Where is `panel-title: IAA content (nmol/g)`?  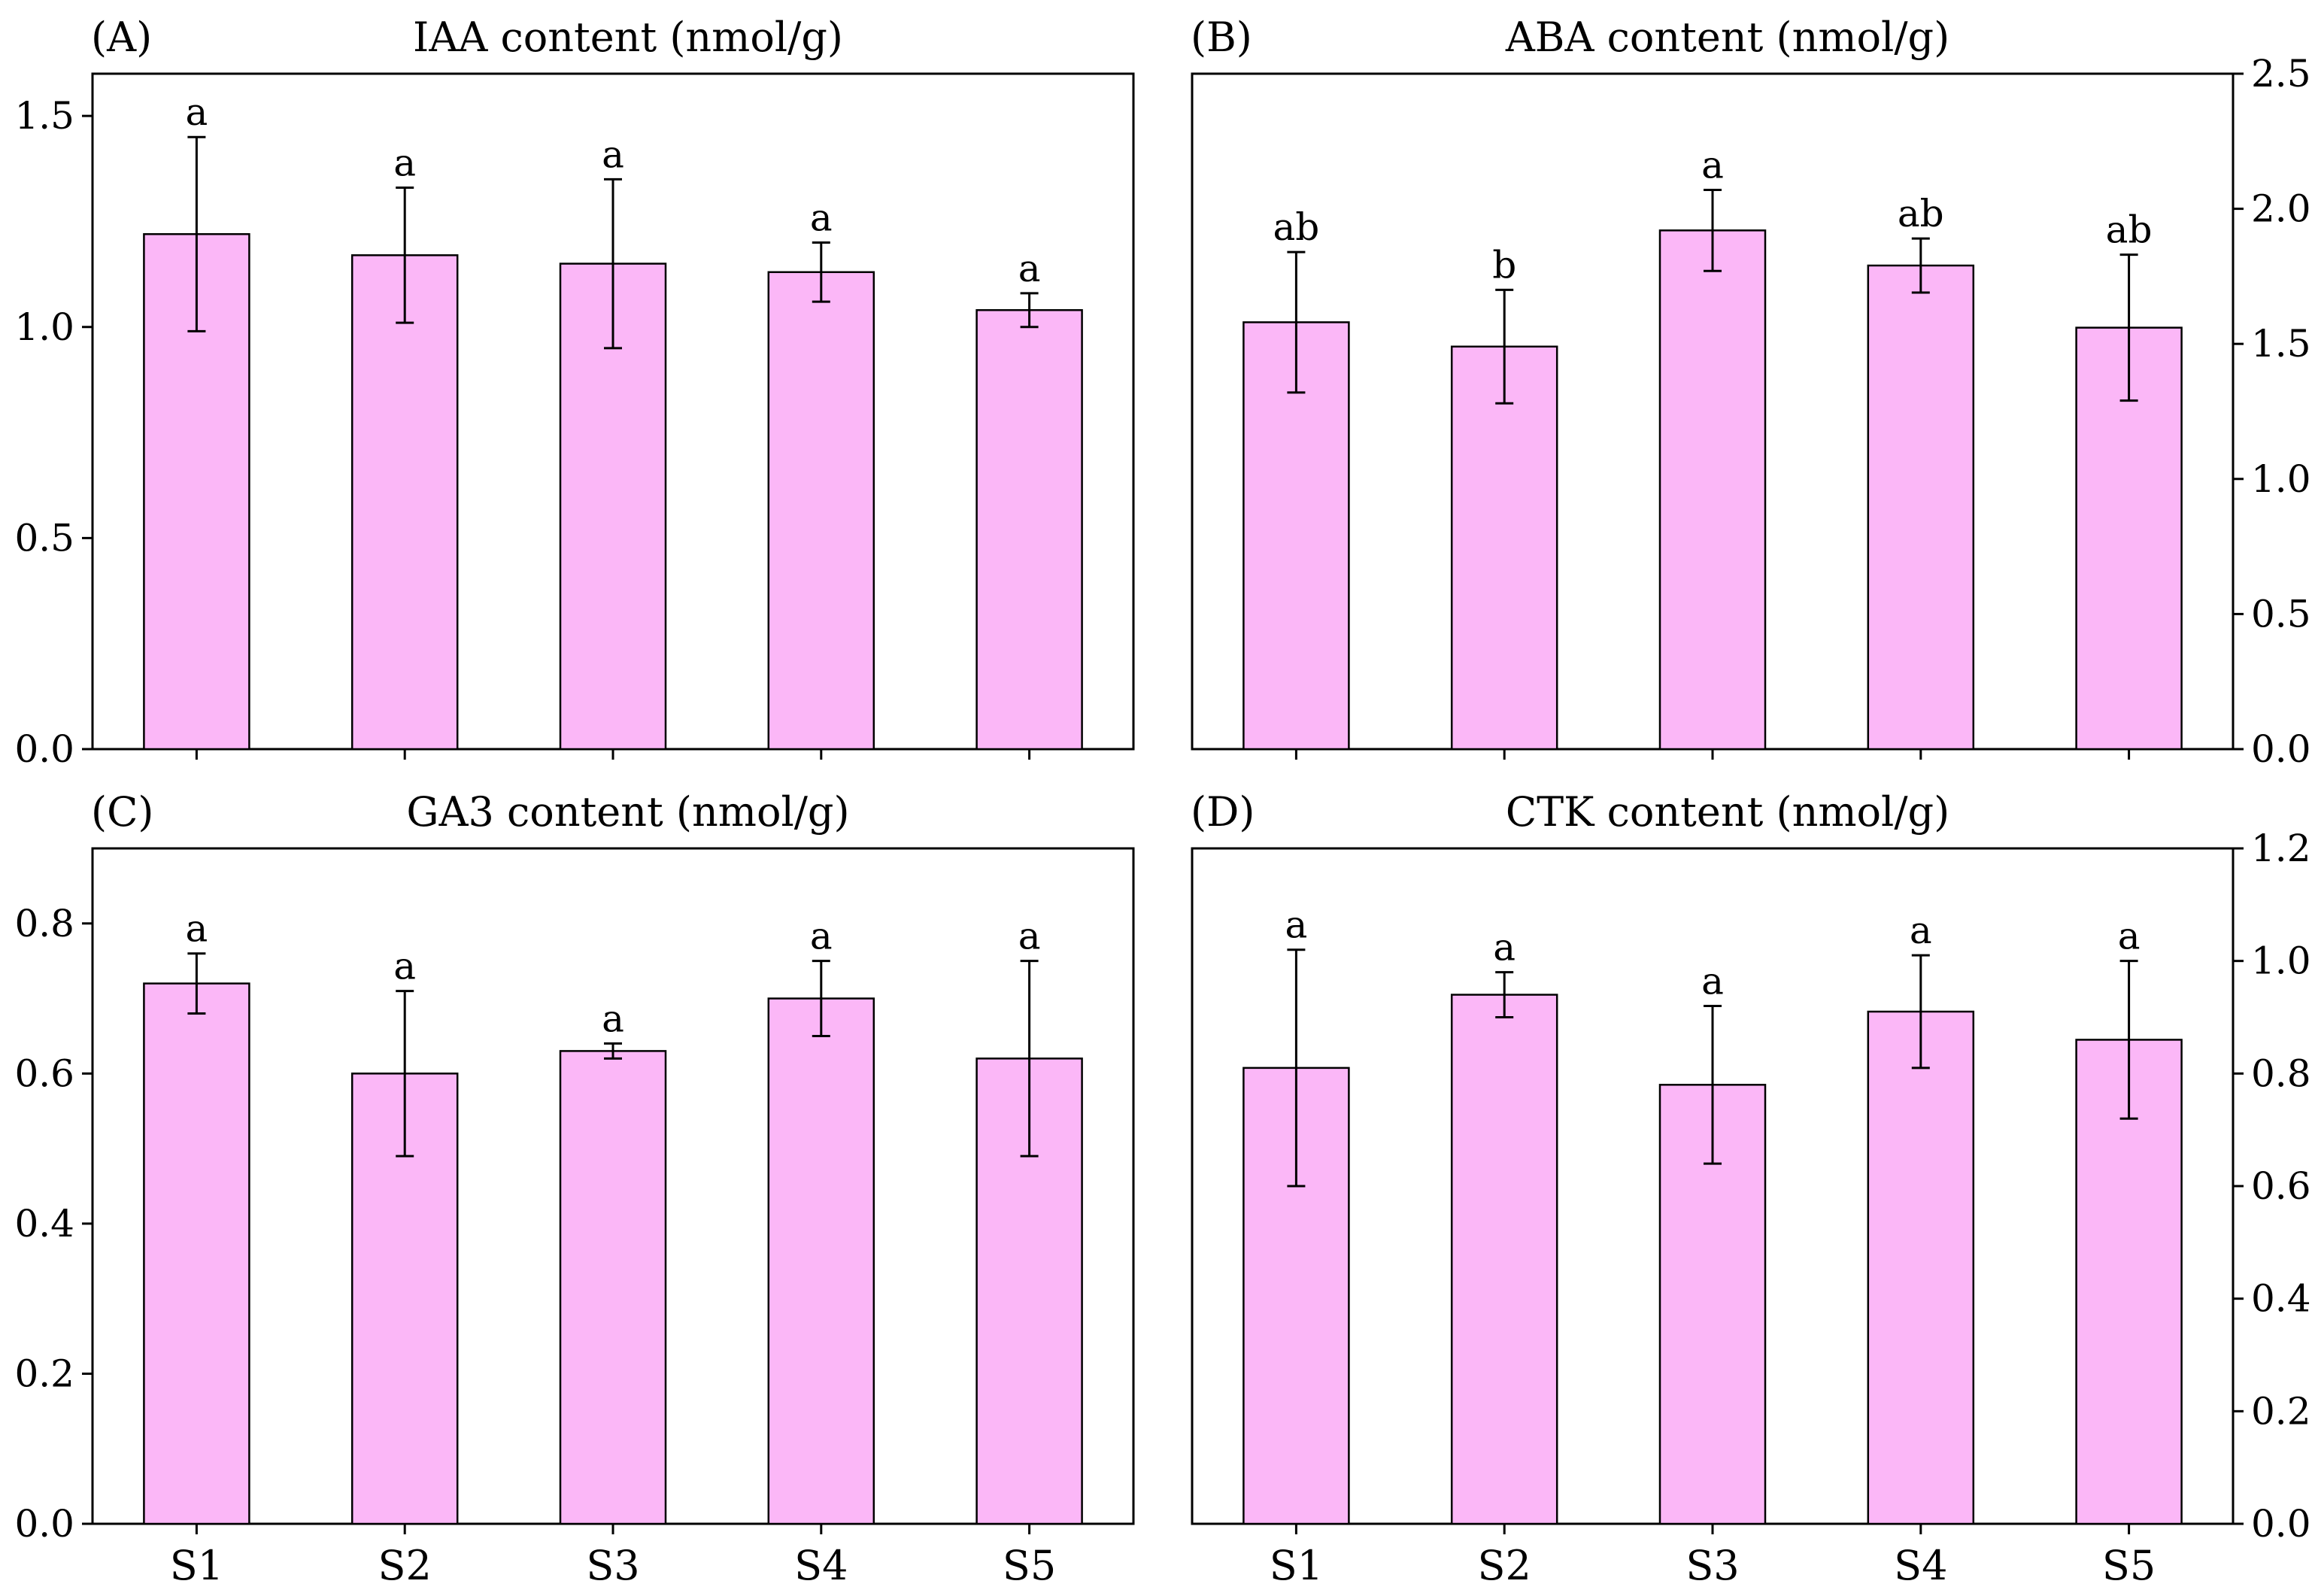 panel-title: IAA content (nmol/g) is located at coordinates (628, 37).